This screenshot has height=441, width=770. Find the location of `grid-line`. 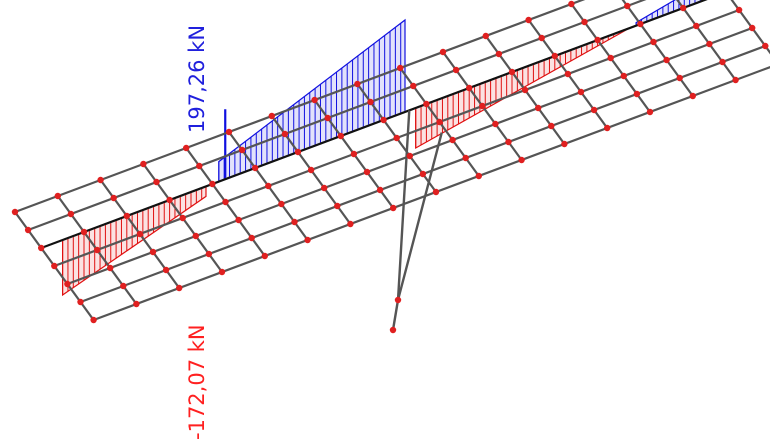

grid-line is located at coordinates (750, 27).